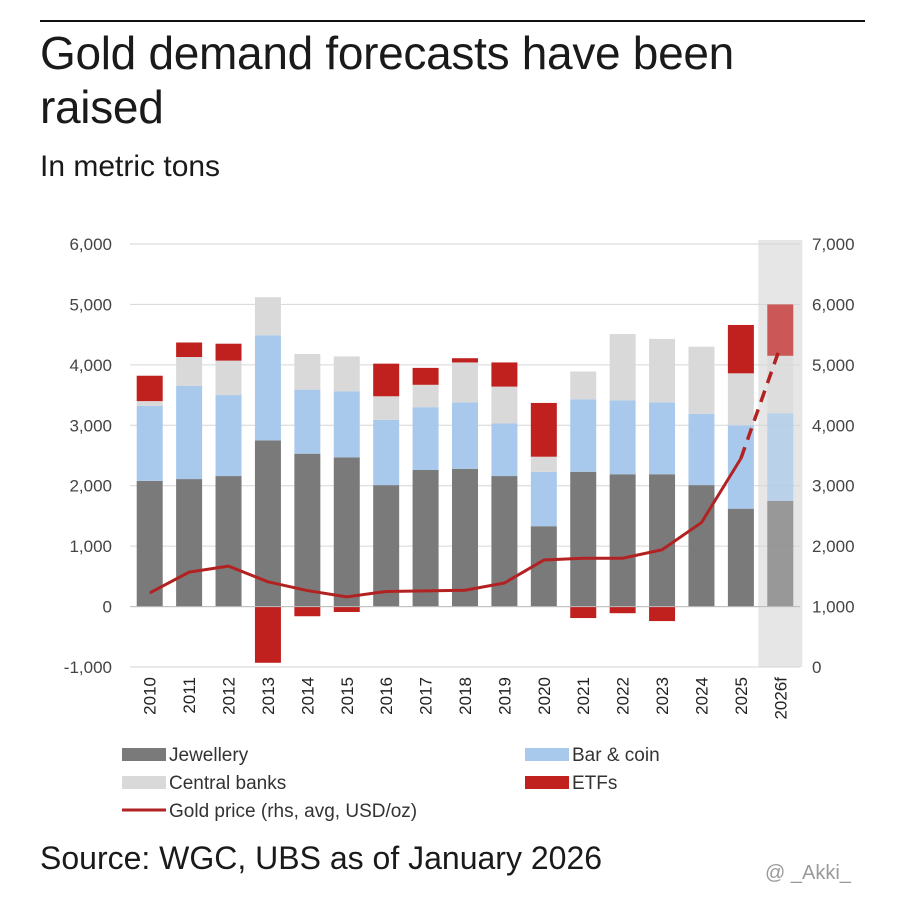 This screenshot has height=900, width=899. What do you see at coordinates (465, 696) in the screenshot?
I see `x-category-label: 2018` at bounding box center [465, 696].